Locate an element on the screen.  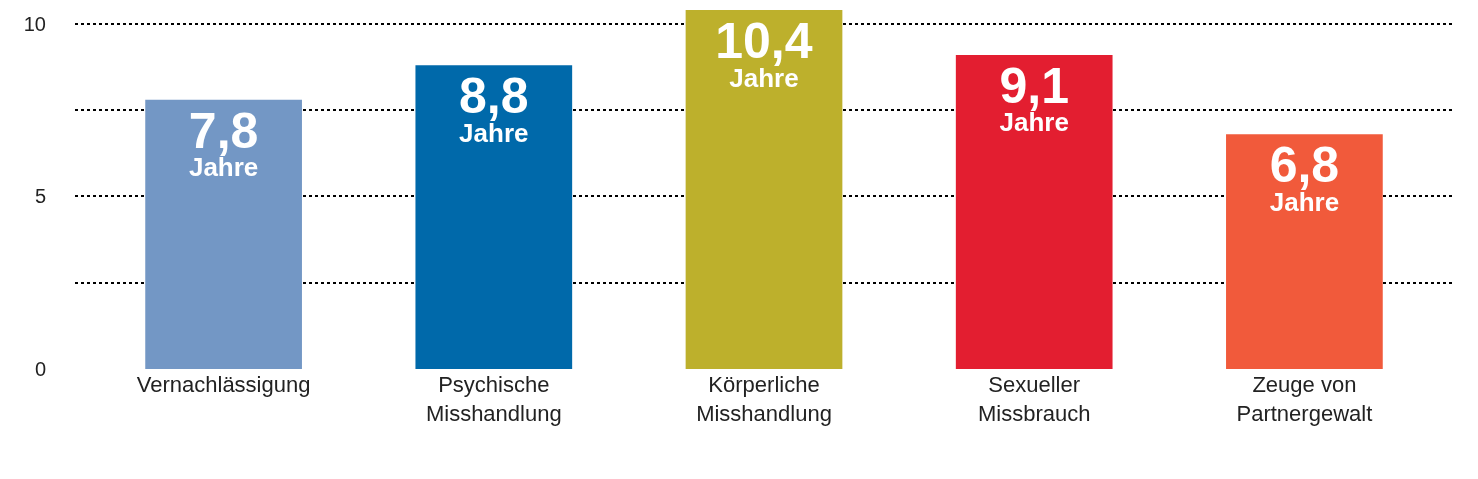
x-tick-label: Körperliche Misshandlung is located at coordinates (764, 399).